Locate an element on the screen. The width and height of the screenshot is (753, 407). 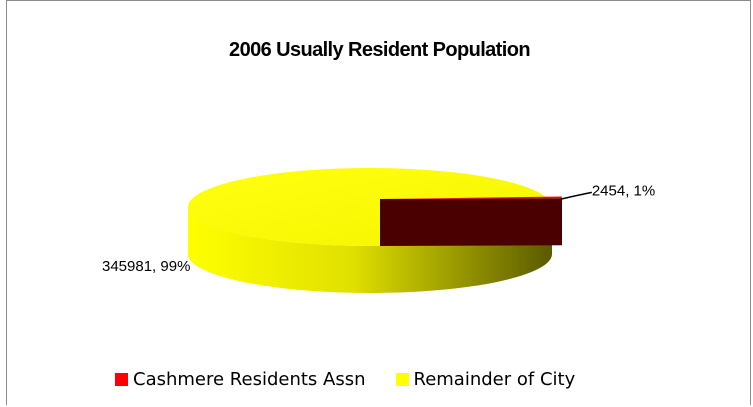
pie-slice-cashmere is located at coordinates (471, 197).